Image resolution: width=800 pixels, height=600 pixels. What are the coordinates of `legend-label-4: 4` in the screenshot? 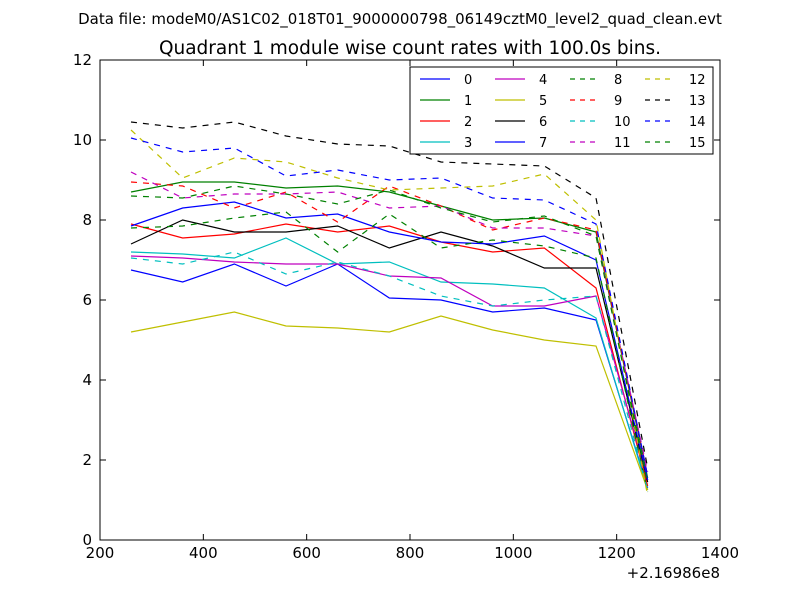 It's located at (543, 80).